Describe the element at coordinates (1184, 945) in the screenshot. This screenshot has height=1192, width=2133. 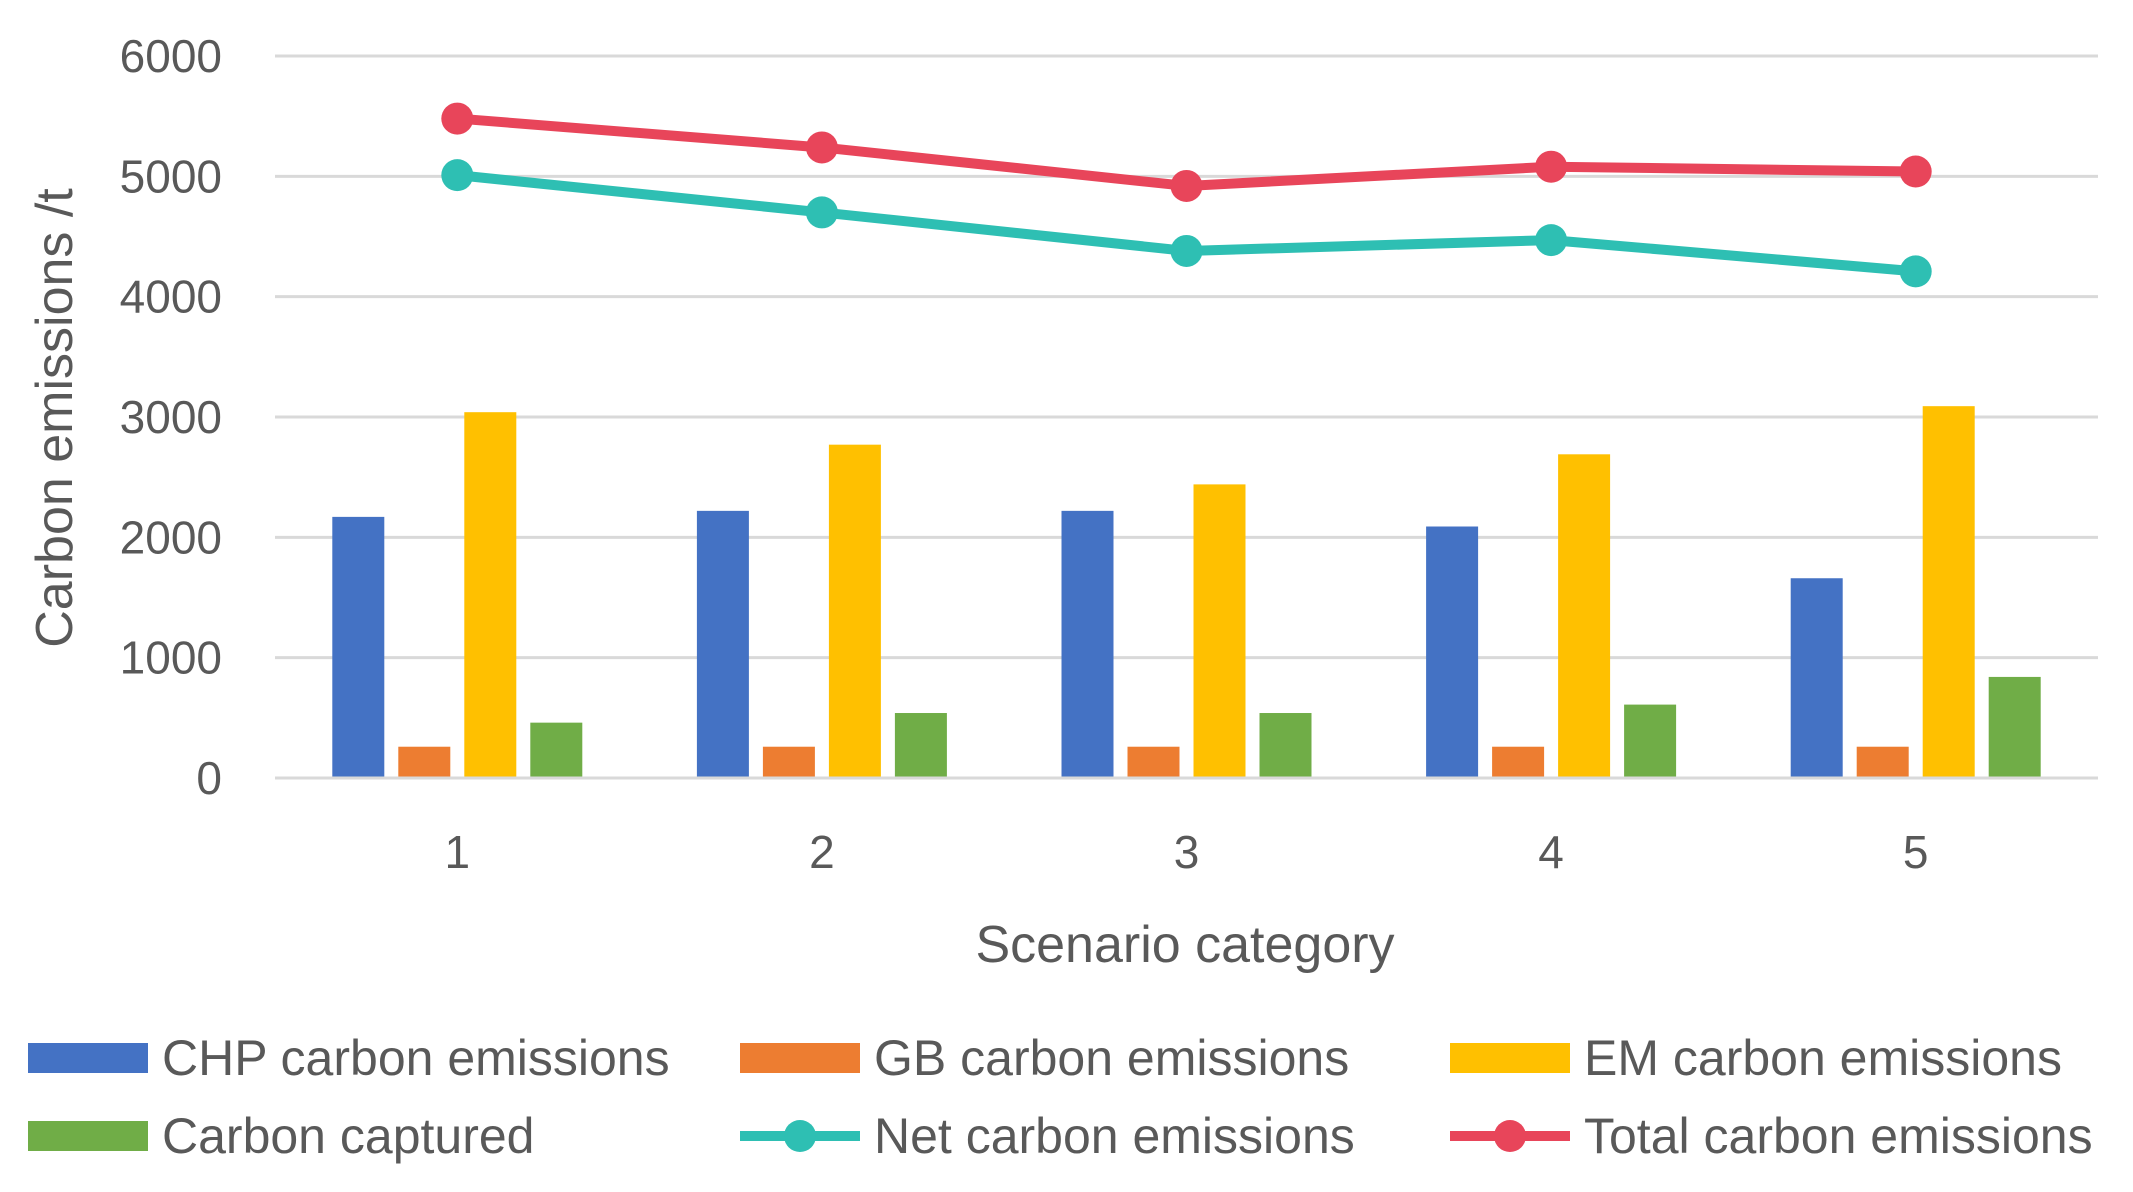
I see `x-axis-title: Scenario category` at that location.